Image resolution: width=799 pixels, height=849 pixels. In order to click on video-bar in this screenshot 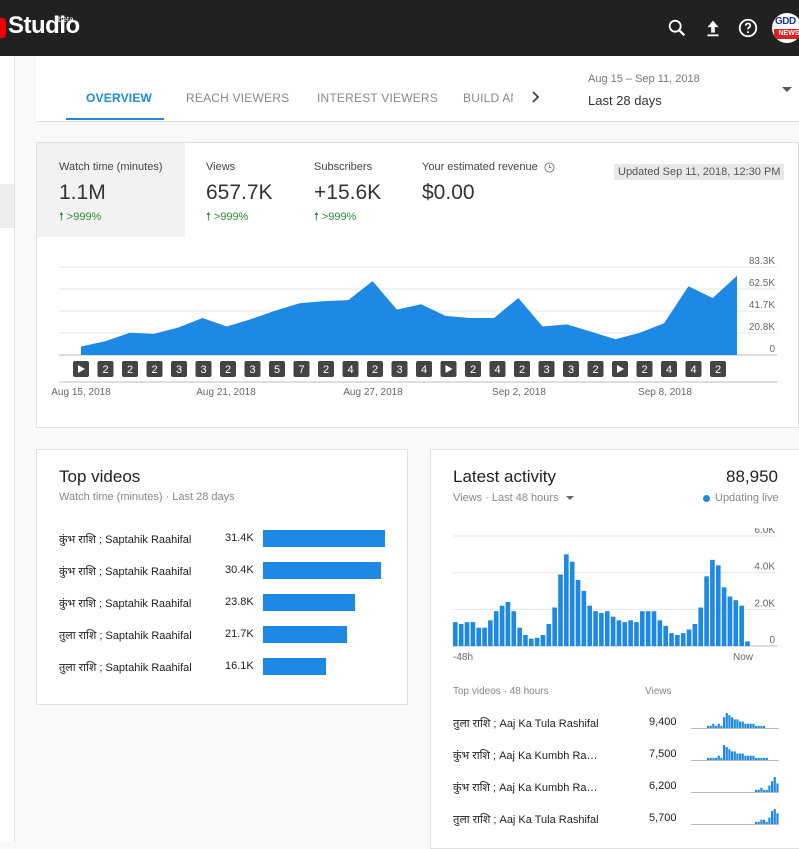, I will do `click(324, 538)`.